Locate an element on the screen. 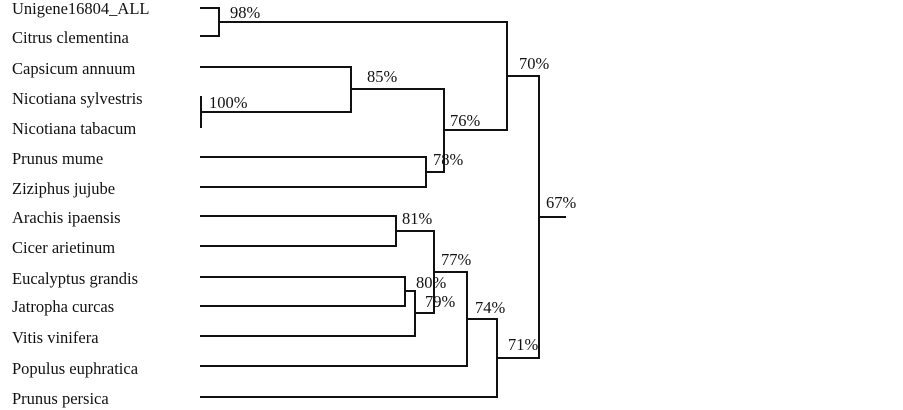 The height and width of the screenshot is (410, 903). taxon-label-12: Vitis vinifera is located at coordinates (55, 337).